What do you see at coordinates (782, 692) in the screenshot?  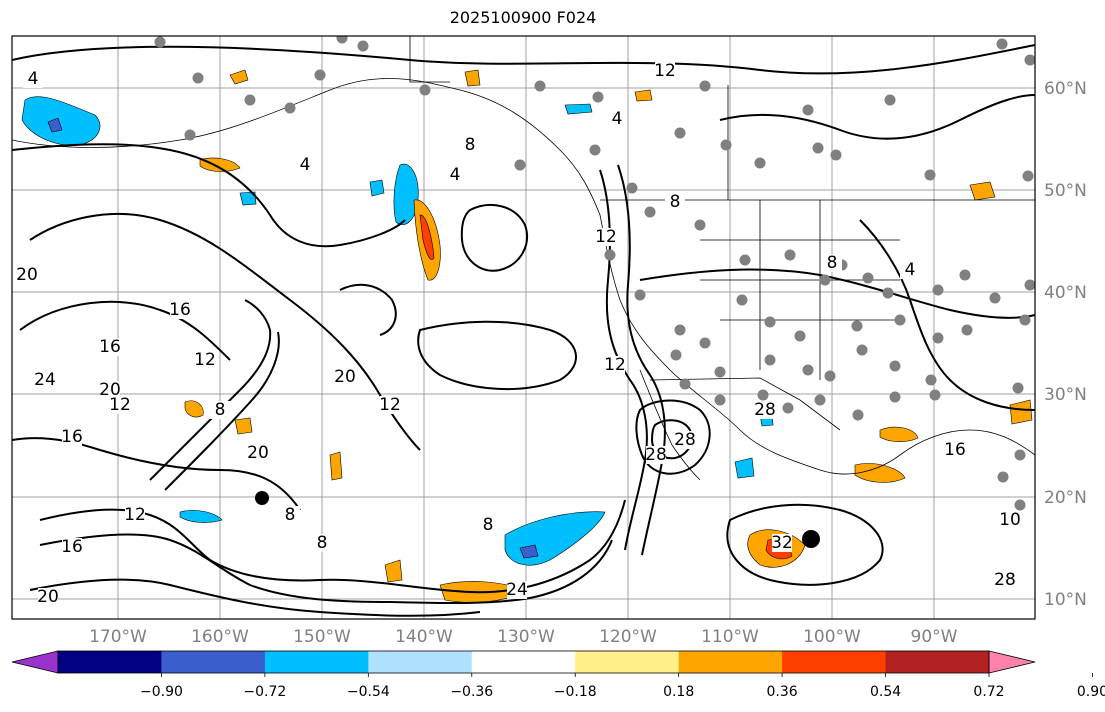 I see `colorbar-tick-label: 0.36` at bounding box center [782, 692].